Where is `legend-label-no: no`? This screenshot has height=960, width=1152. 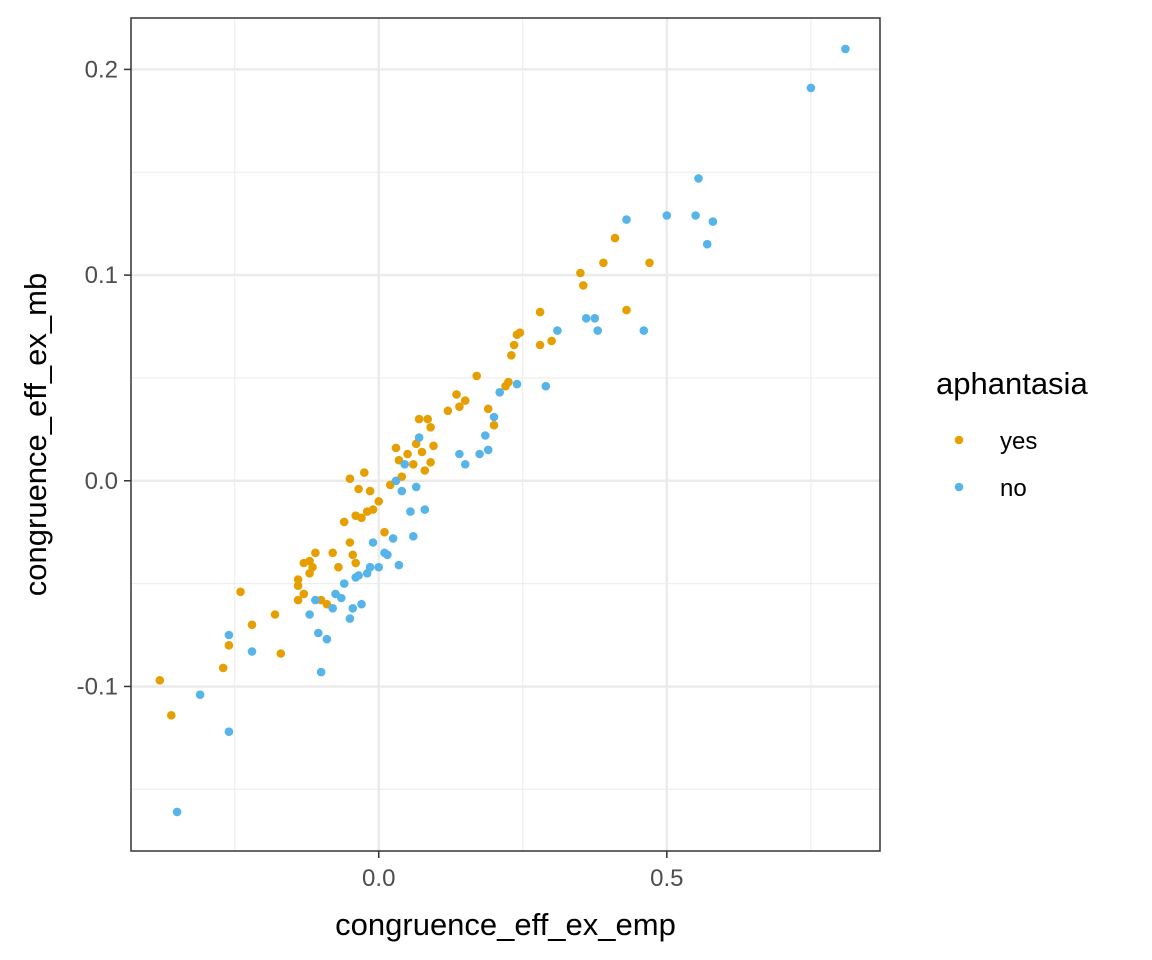
legend-label-no: no is located at coordinates (1013, 488).